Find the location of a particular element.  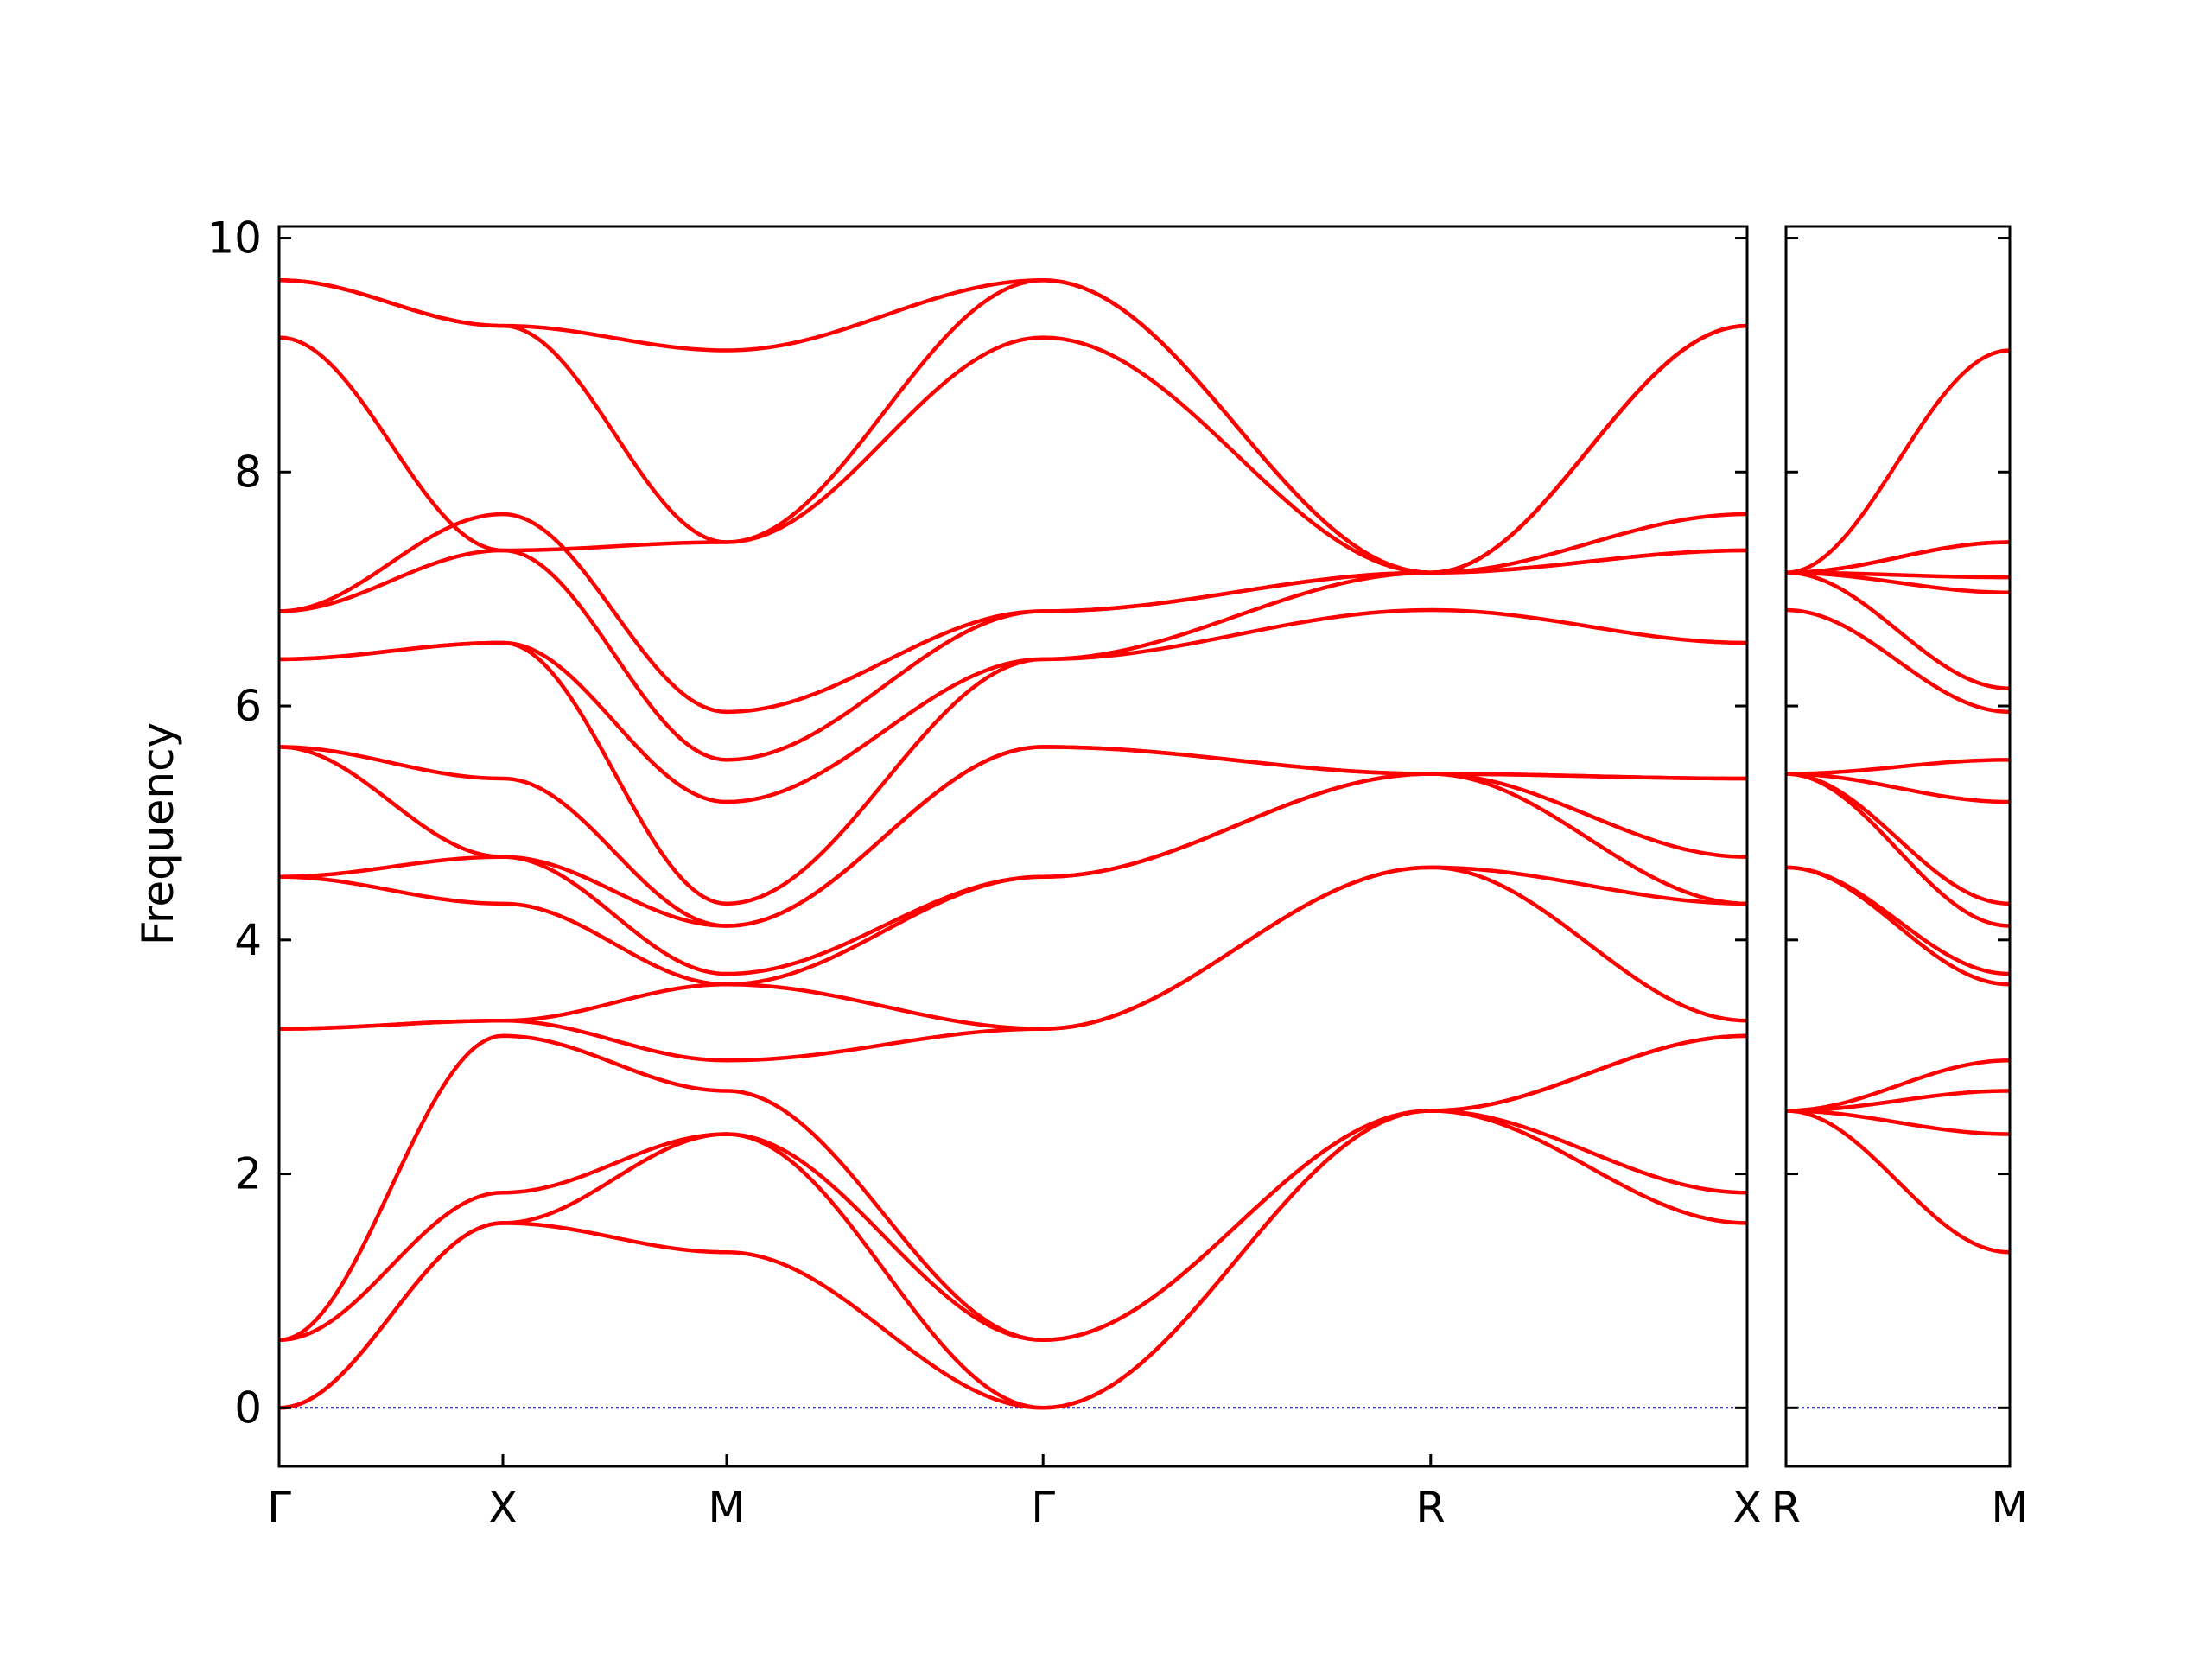

y-tick-label: 0 is located at coordinates (248, 1407).